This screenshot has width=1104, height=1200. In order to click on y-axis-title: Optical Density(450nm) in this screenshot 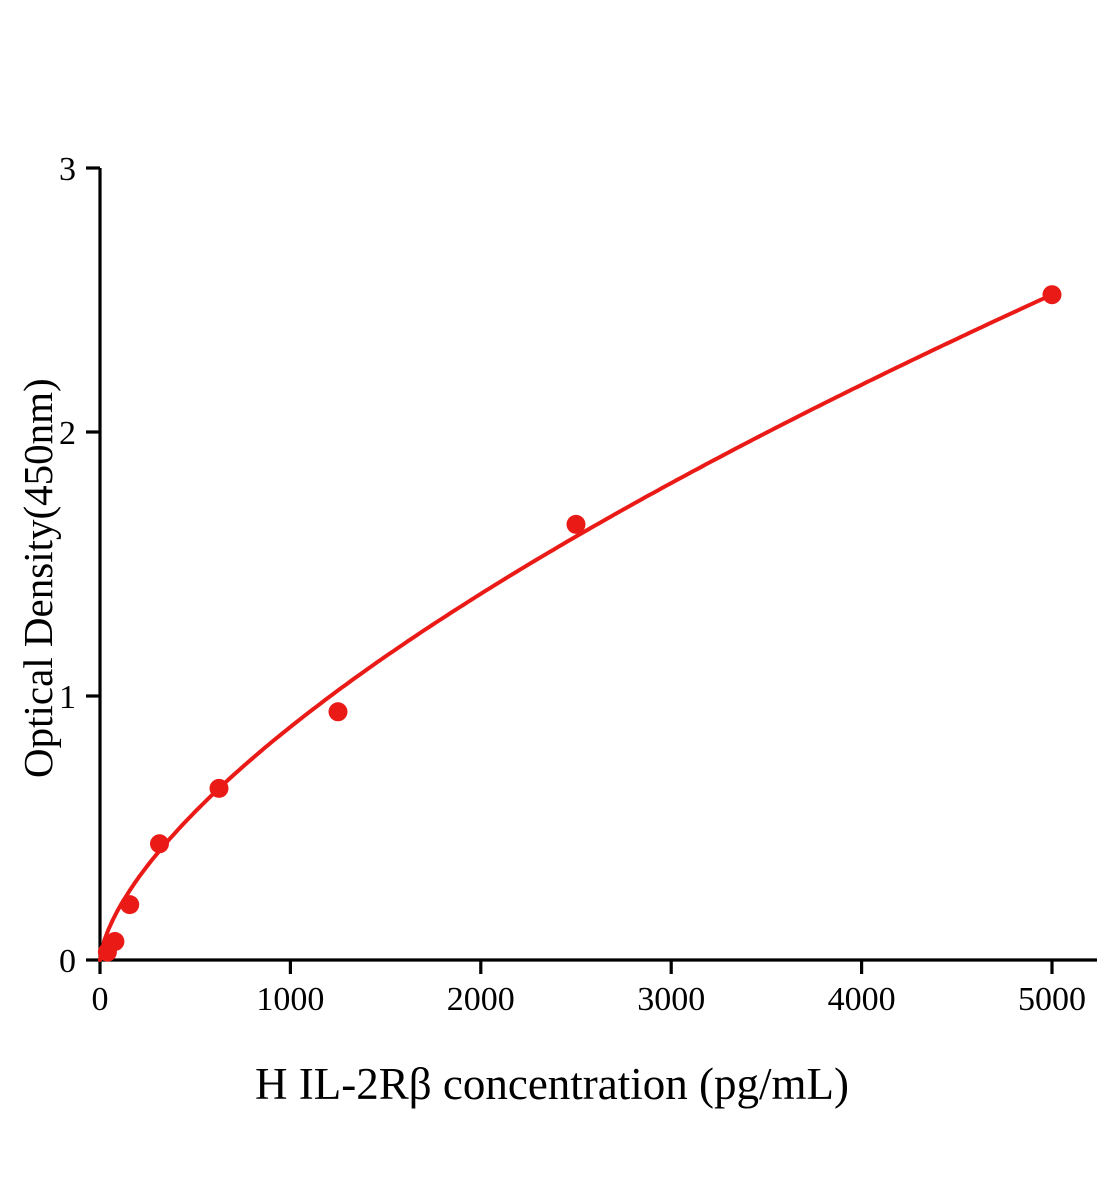, I will do `click(38, 578)`.